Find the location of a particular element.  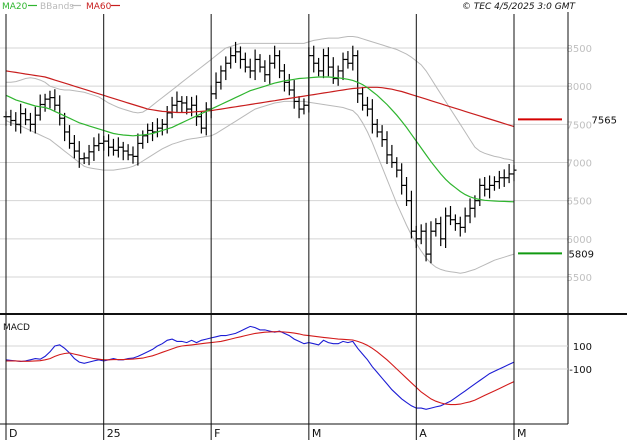

macd-signal-line is located at coordinates (260, 368).